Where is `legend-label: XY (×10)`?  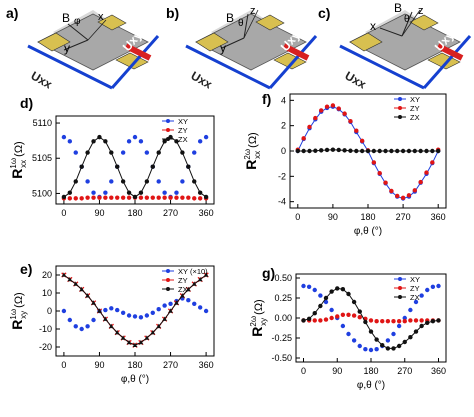
legend-label: XY (×10) is located at coordinates (193, 271).